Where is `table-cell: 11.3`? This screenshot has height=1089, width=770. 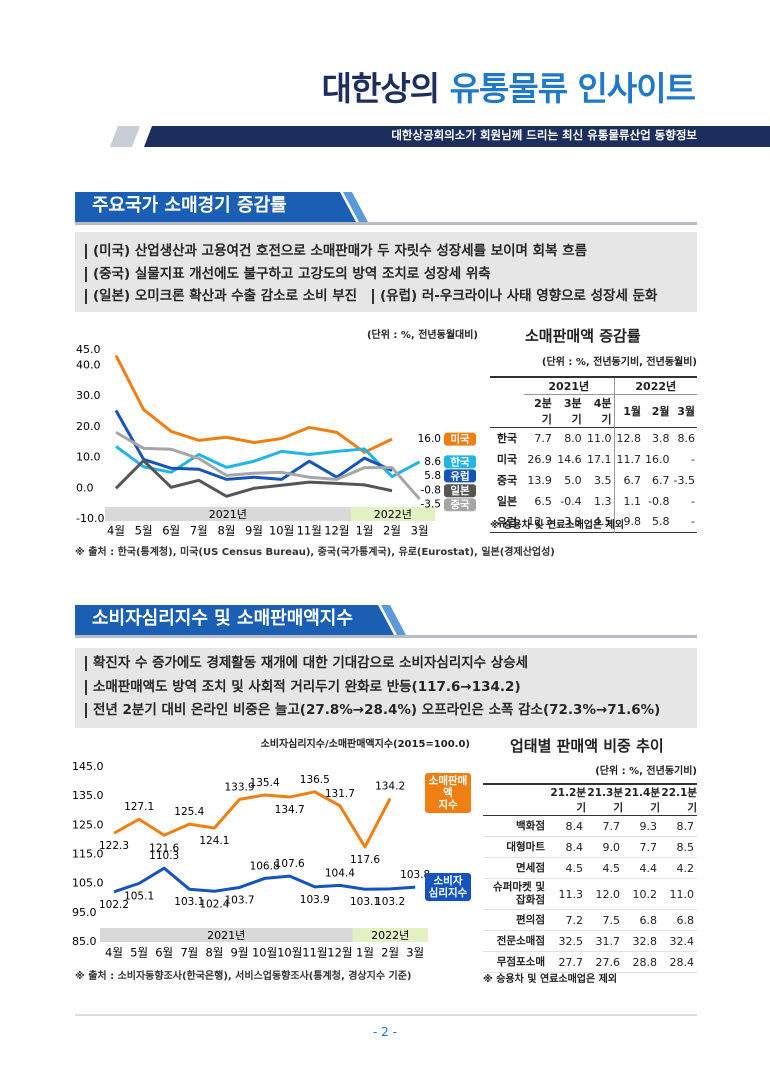
table-cell: 11.3 is located at coordinates (571, 894).